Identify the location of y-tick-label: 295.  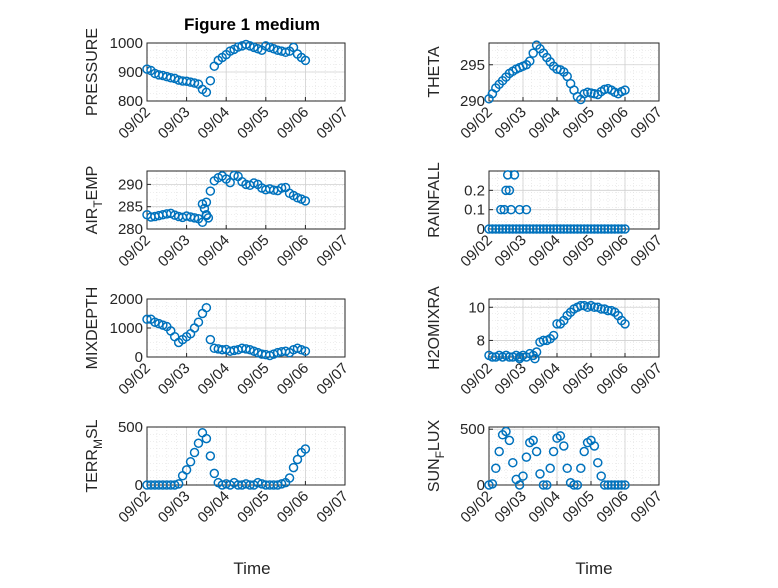
(472, 65).